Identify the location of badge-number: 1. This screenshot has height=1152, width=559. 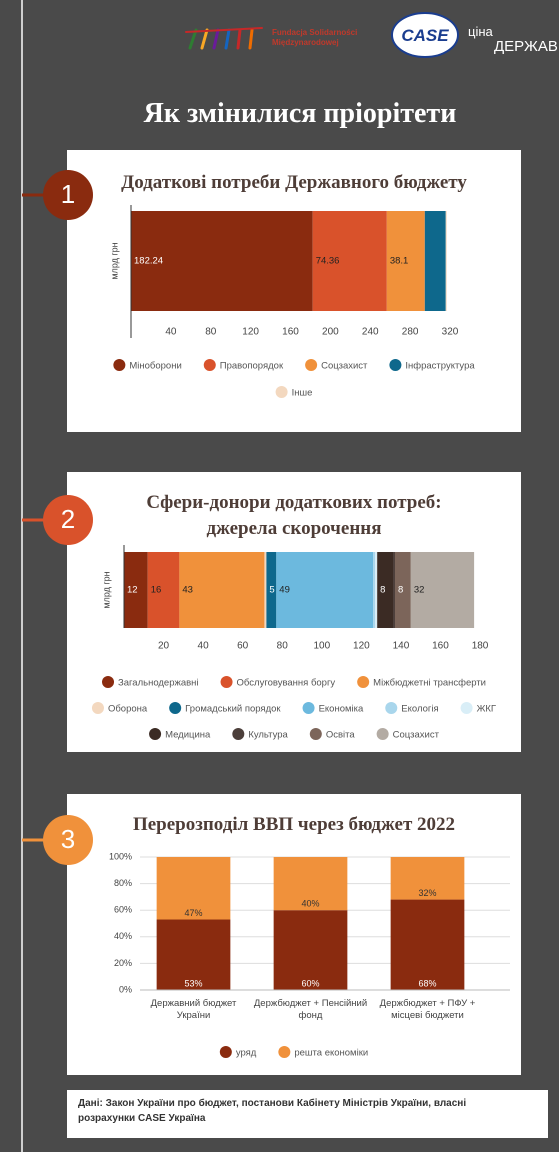
(68, 194).